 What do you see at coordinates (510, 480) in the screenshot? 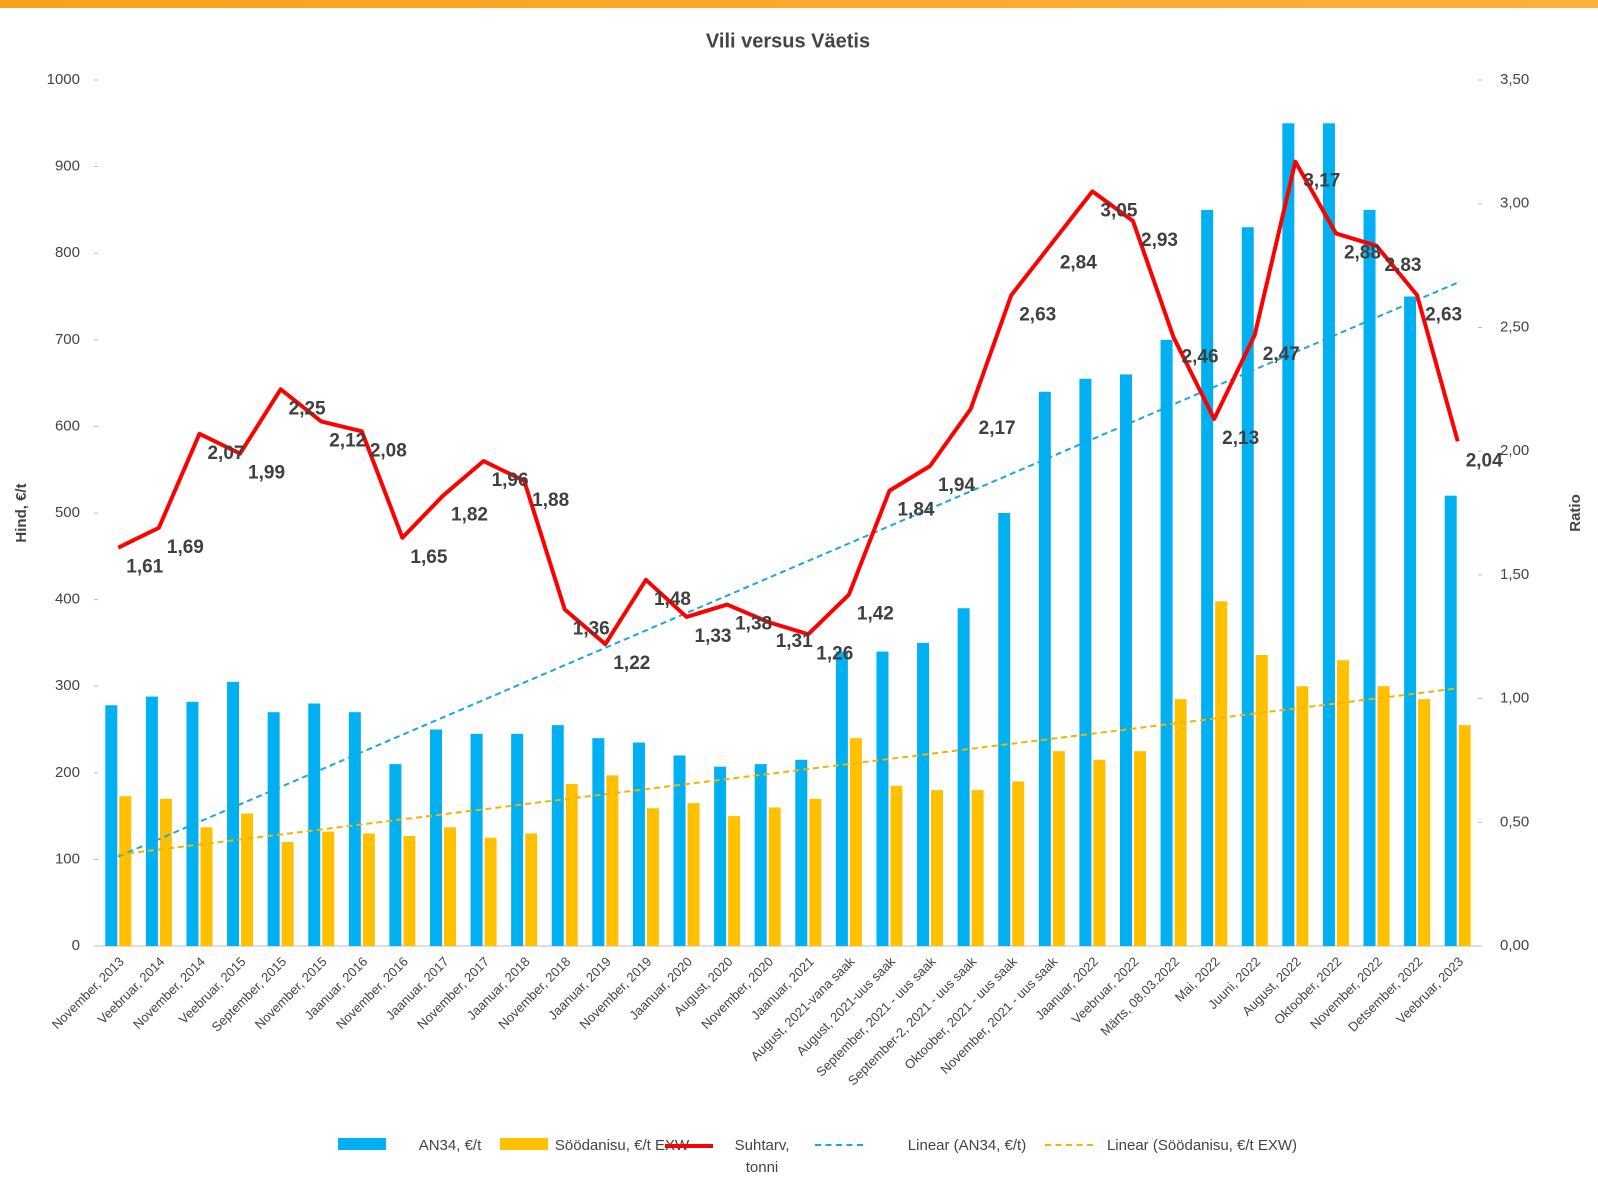
I see `data-label: 1,96` at bounding box center [510, 480].